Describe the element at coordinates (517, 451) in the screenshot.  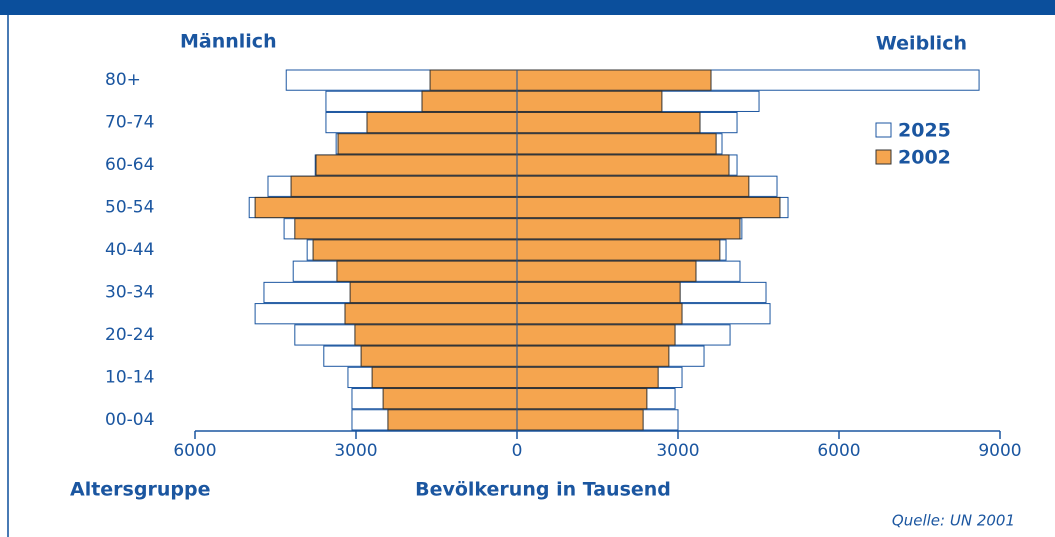
I see `x-tick-label: 0` at that location.